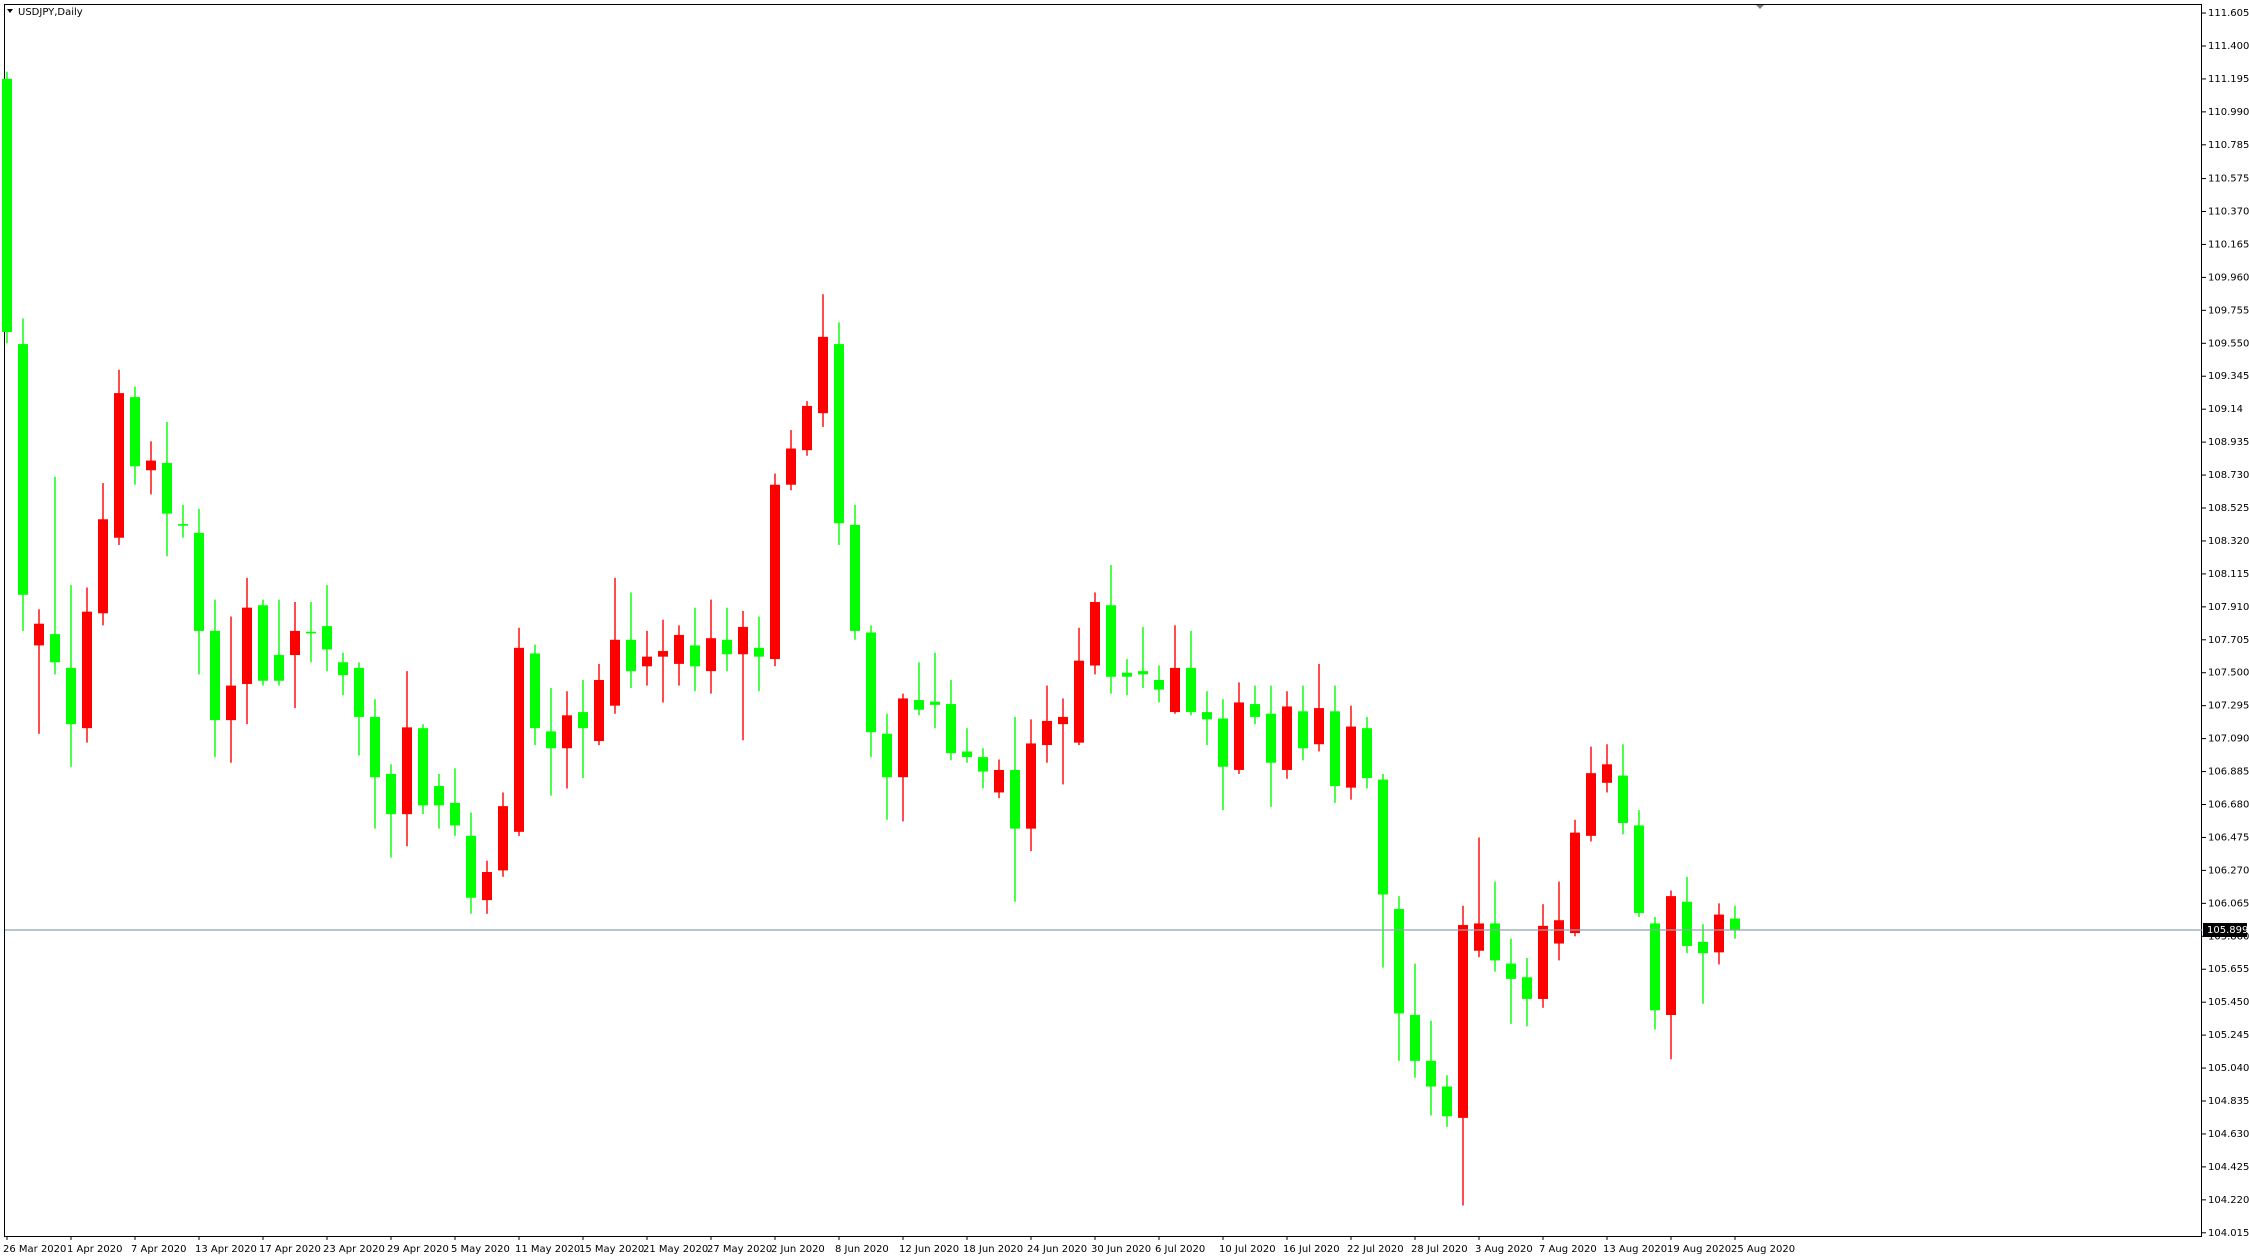 Image resolution: width=2249 pixels, height=1260 pixels. Describe the element at coordinates (1180, 1249) in the screenshot. I see `x-tick-label: 6 Jul 2020` at that location.